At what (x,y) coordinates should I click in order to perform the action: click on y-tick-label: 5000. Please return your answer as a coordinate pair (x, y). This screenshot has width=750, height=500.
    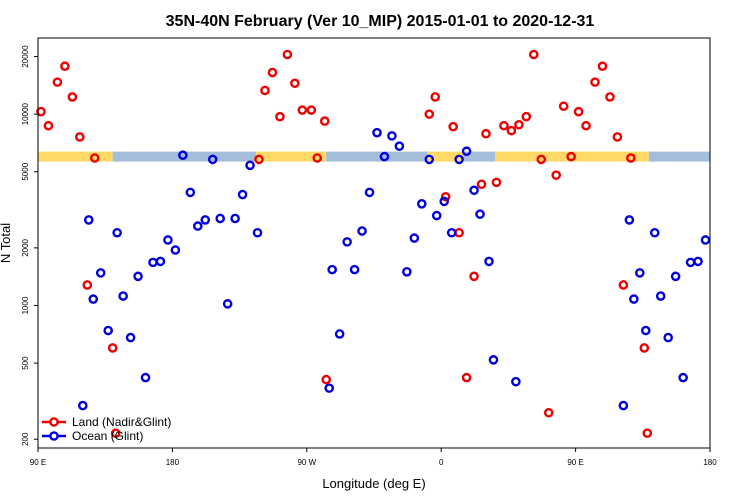
    Looking at the image, I should click on (25, 171).